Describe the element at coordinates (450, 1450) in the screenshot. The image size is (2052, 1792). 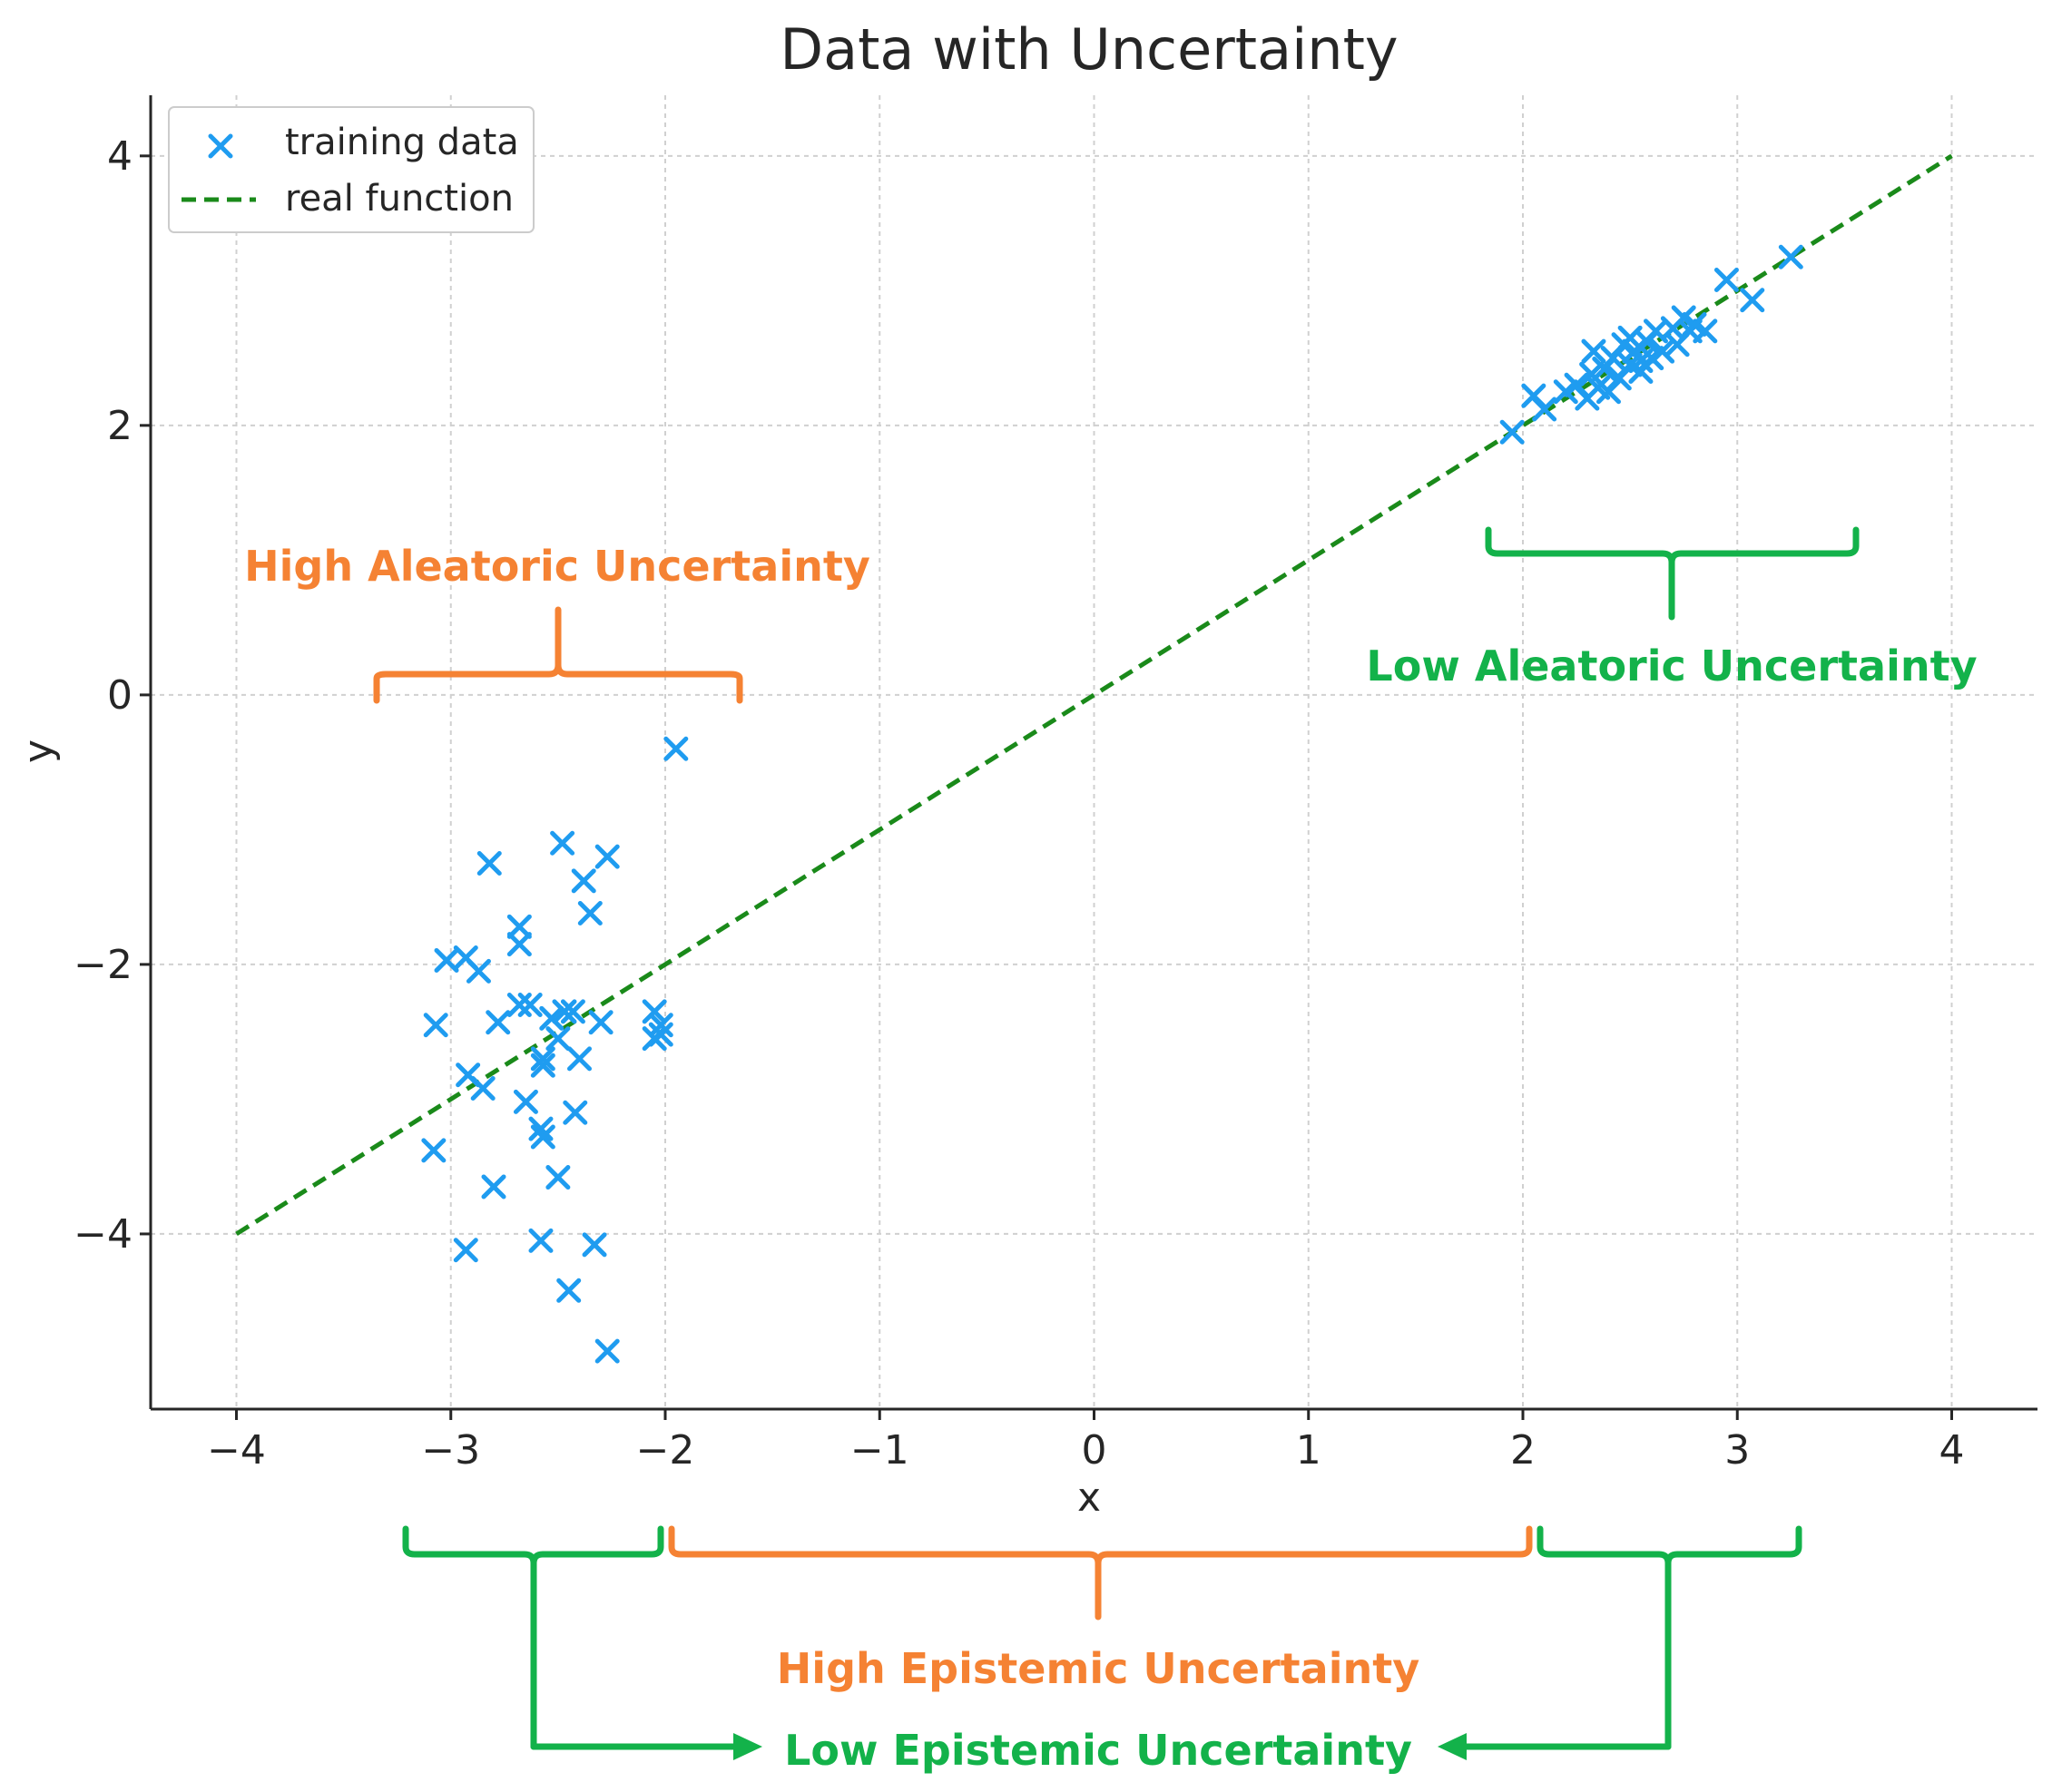
I see `x-tick-label-1: −3` at that location.